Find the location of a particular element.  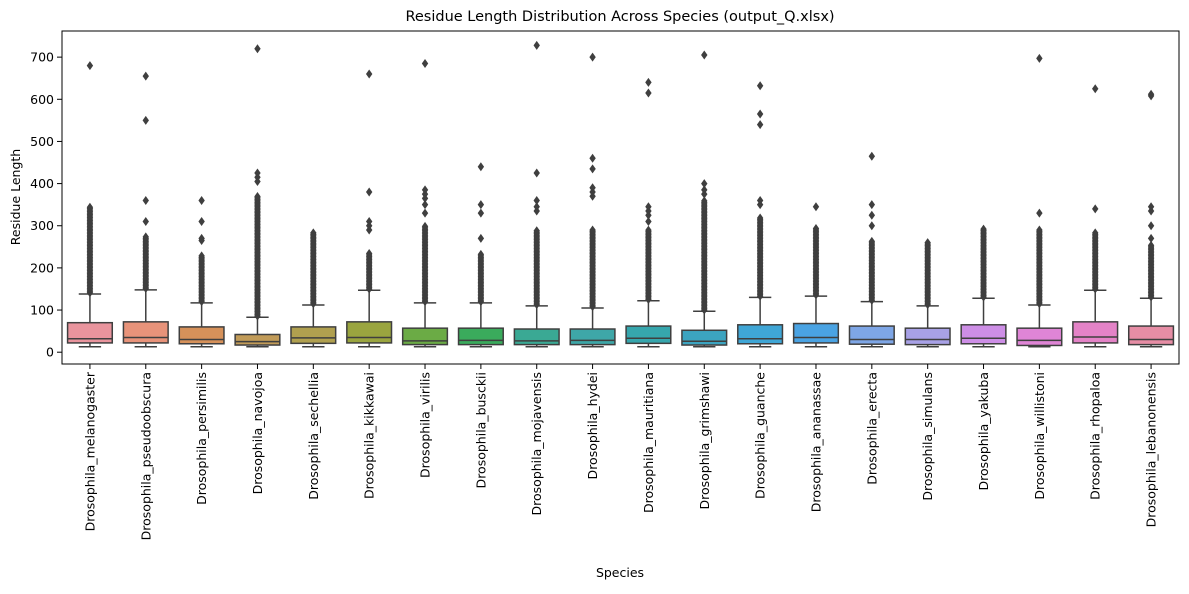

box-group: Drosophila_persimilis is located at coordinates (201, 350).